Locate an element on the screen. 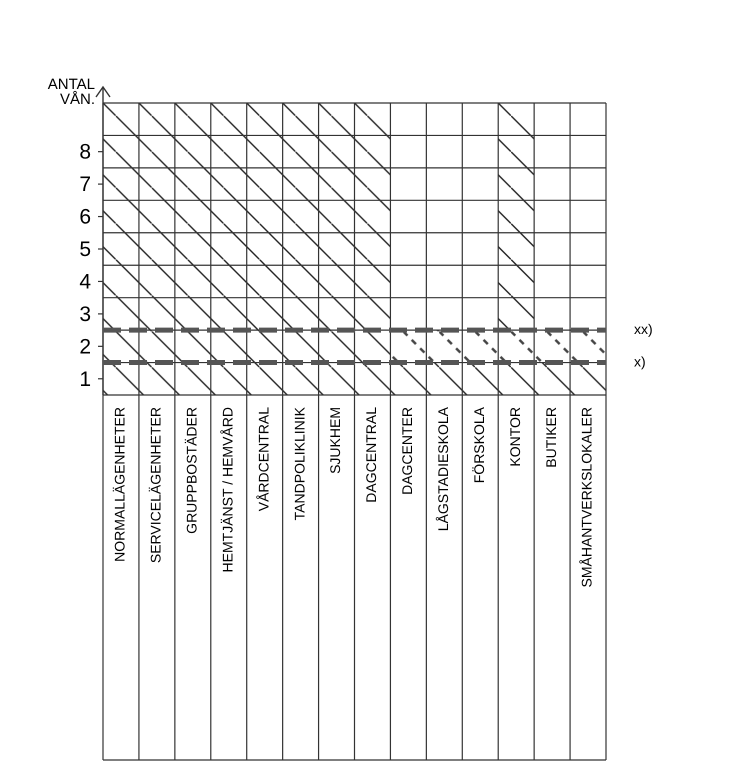 The image size is (743, 766). x-tick-label: BUTIKER is located at coordinates (550, 437).